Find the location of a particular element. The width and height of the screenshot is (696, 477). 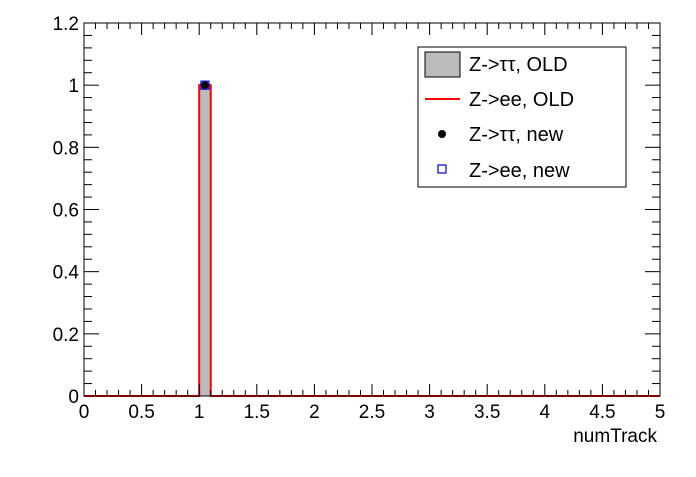

legend-marker-ztautau-new is located at coordinates (442, 134).